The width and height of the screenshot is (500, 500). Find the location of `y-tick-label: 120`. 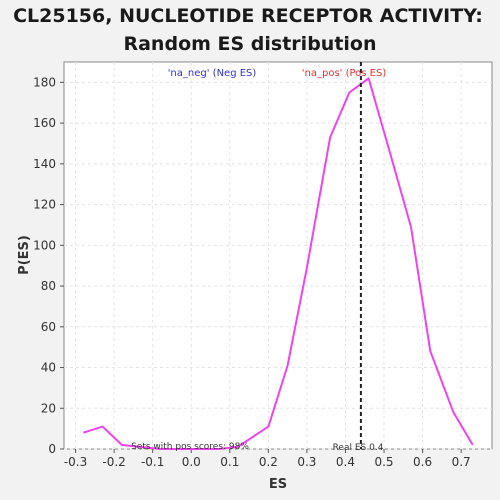

y-tick-label: 120 is located at coordinates (44, 205).